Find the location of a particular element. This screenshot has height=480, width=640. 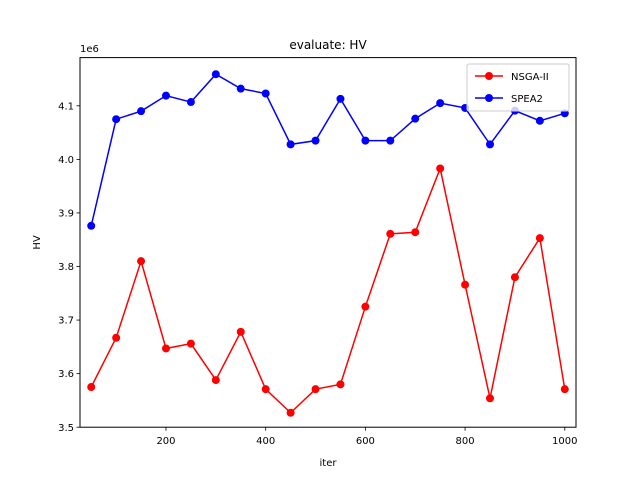

x-tick-label: 600 is located at coordinates (365, 441).